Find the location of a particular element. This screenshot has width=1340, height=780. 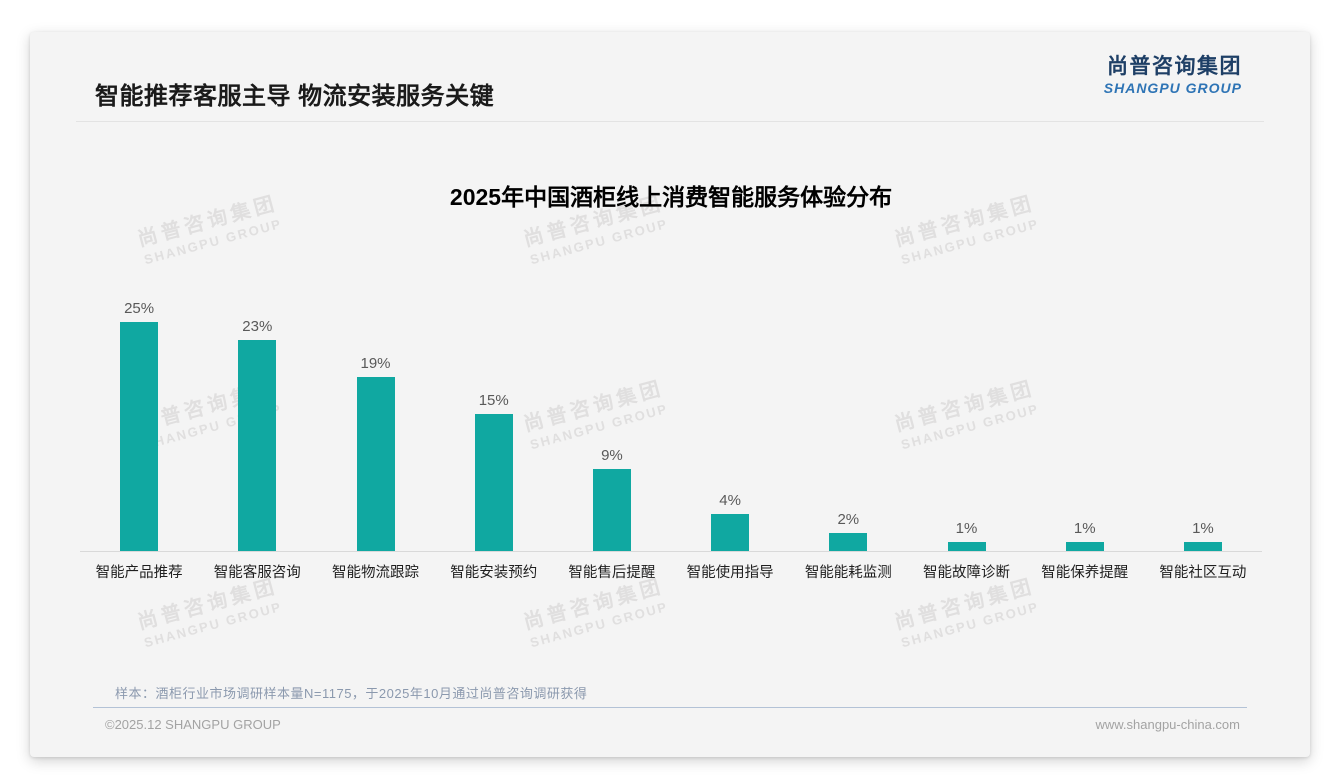

company-logo: 尚普咨询集团 SHANGPU GROUP is located at coordinates (1173, 75).